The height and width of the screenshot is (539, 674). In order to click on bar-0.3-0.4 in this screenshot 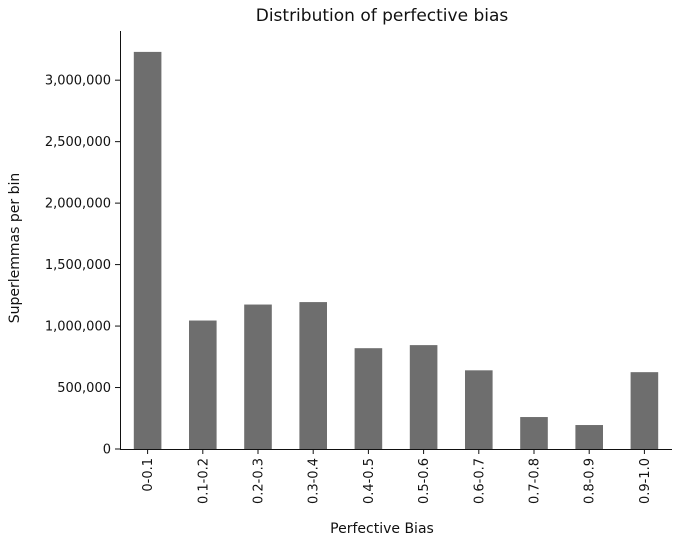, I will do `click(313, 375)`.